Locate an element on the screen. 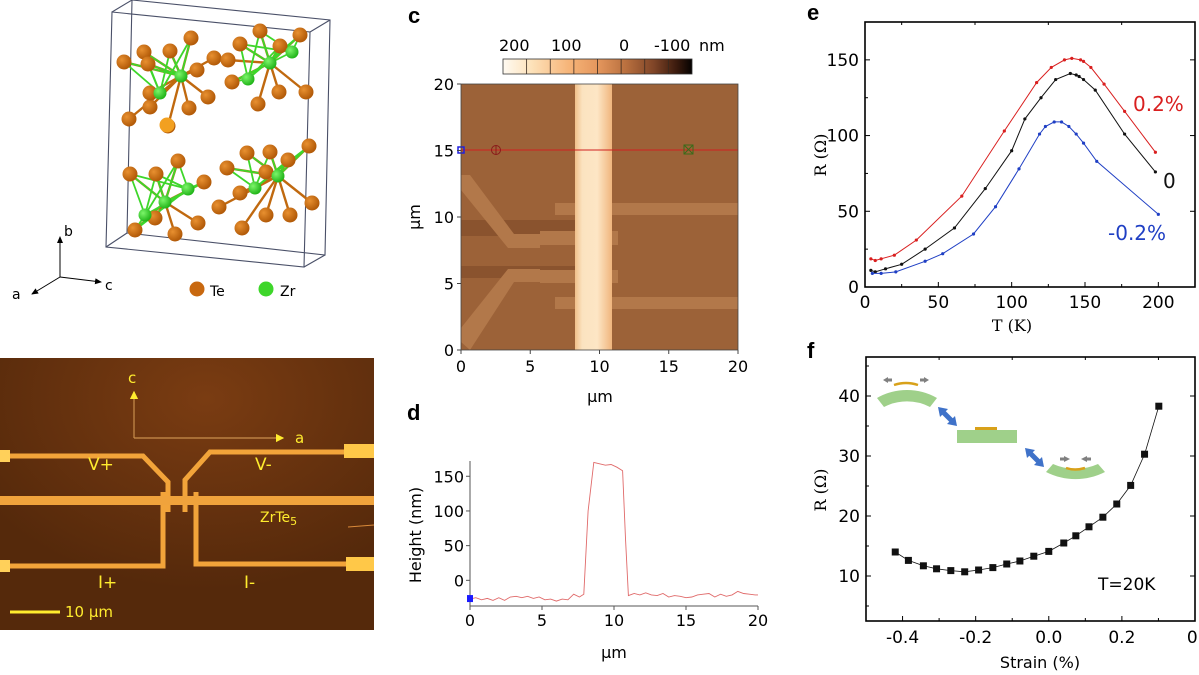  afm-x-label: µm is located at coordinates (600, 396).